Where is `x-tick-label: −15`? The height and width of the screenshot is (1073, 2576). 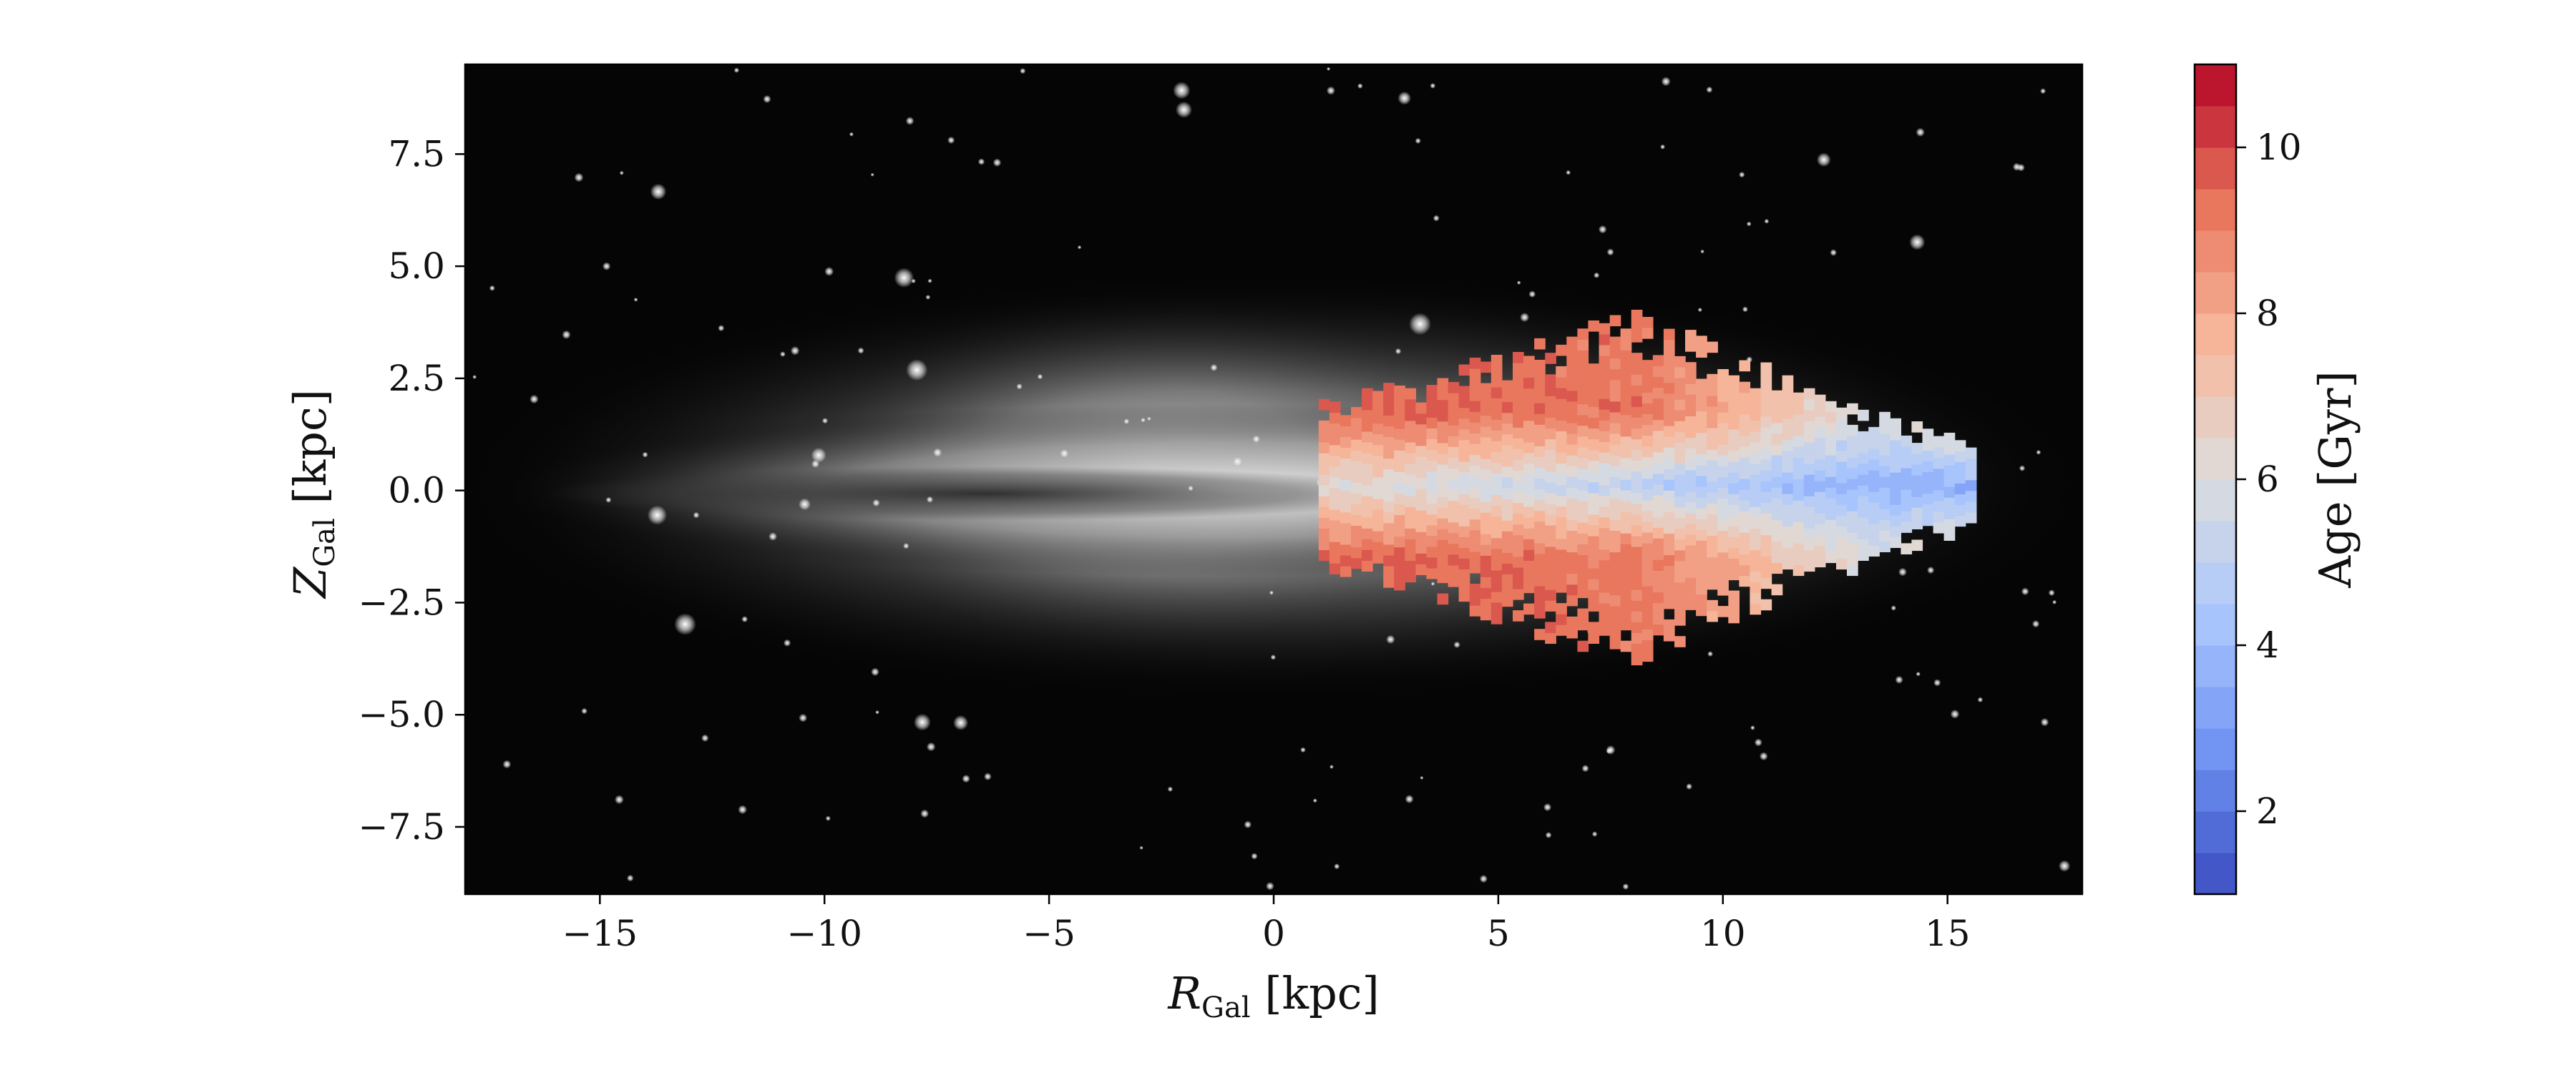 x-tick-label: −15 is located at coordinates (600, 934).